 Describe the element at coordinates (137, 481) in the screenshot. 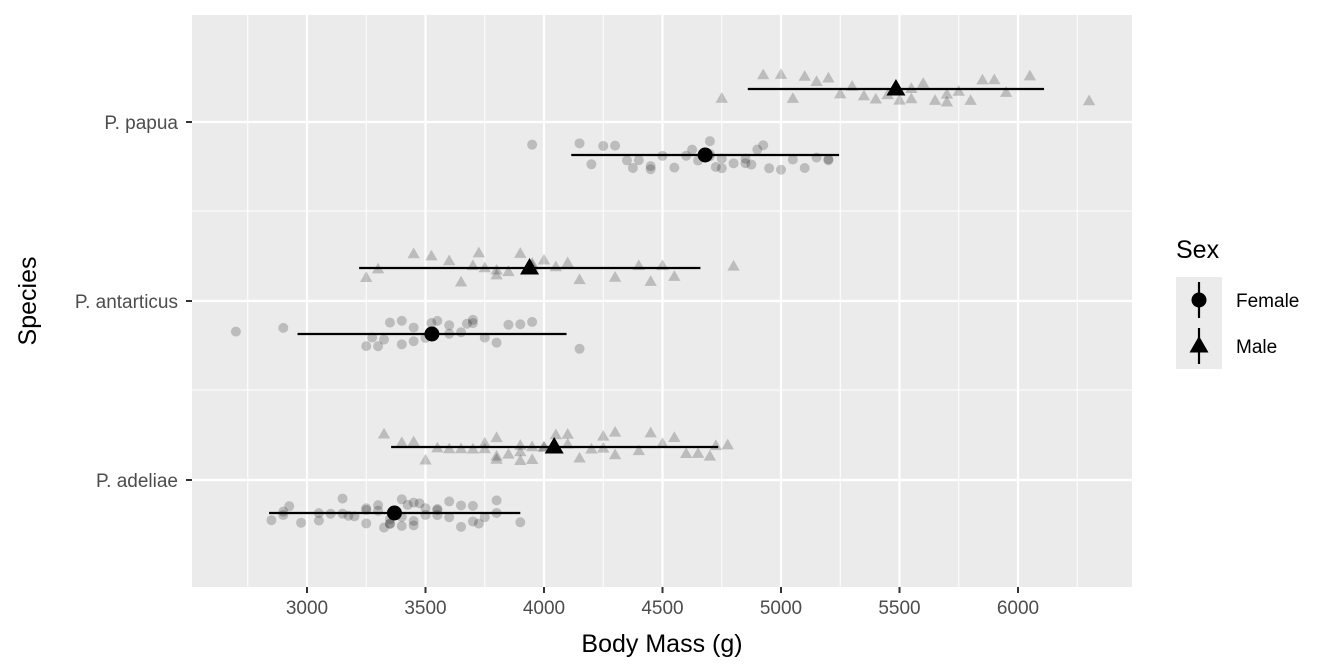

I see `y-tick-label-p-adeliae: P. adeliae` at that location.